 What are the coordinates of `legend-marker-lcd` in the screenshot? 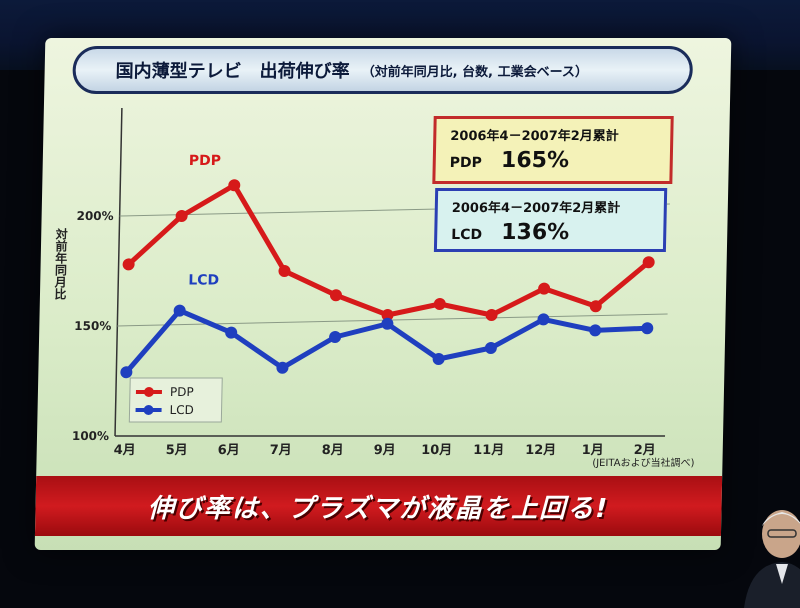 It's located at (148, 410).